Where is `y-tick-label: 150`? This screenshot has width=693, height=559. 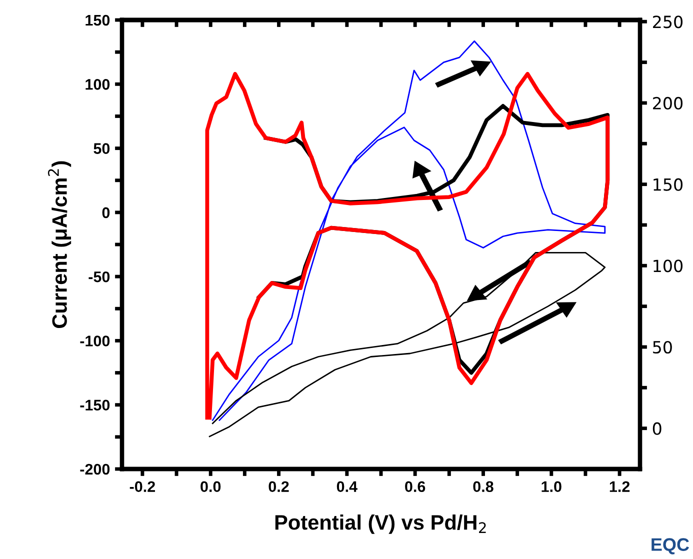
y-tick-label: 150 is located at coordinates (98, 20).